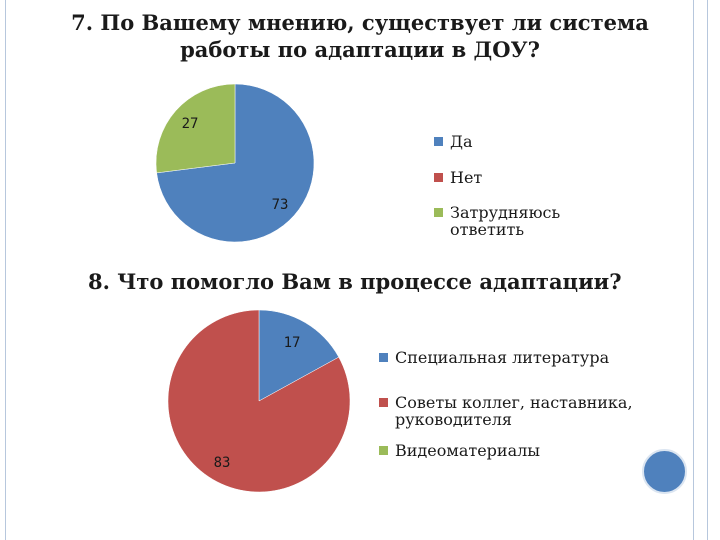 This screenshot has width=720, height=540. What do you see at coordinates (190, 124) in the screenshot?
I see `data-label-3: 27` at bounding box center [190, 124].